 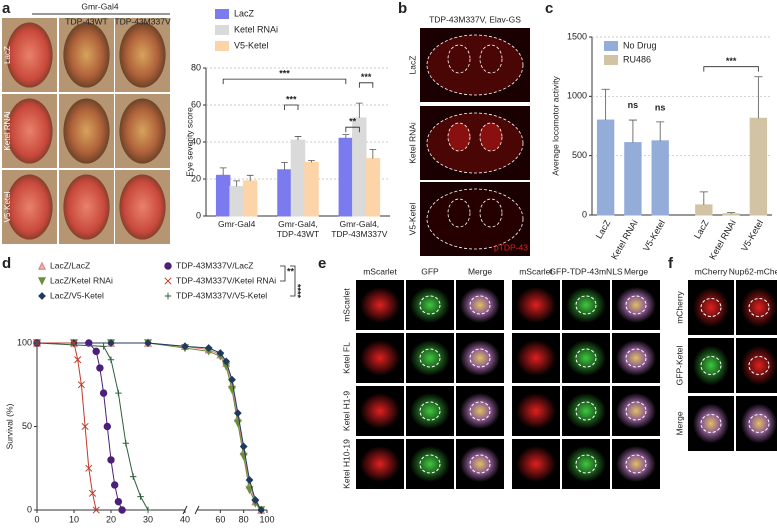 I want to click on legend-label: No Drug, so click(x=640, y=45).